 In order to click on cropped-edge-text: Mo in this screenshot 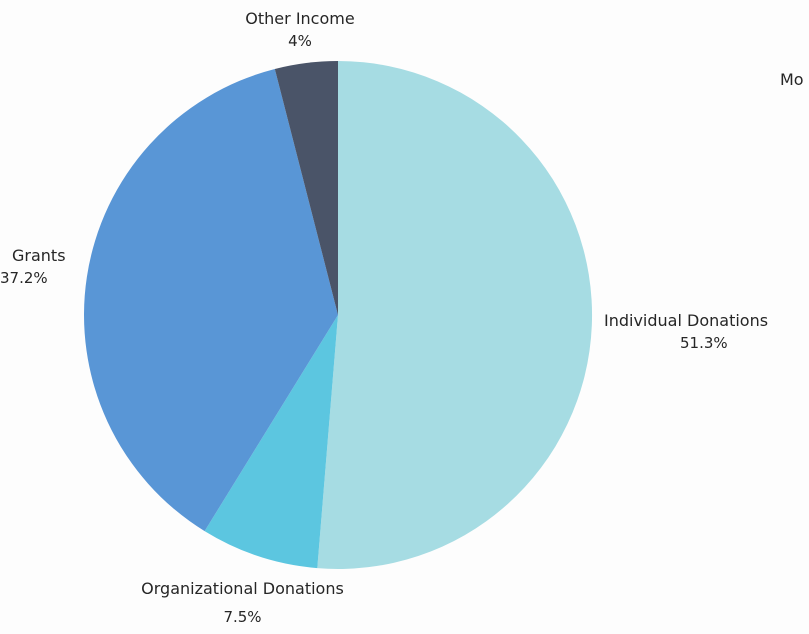, I will do `click(792, 79)`.